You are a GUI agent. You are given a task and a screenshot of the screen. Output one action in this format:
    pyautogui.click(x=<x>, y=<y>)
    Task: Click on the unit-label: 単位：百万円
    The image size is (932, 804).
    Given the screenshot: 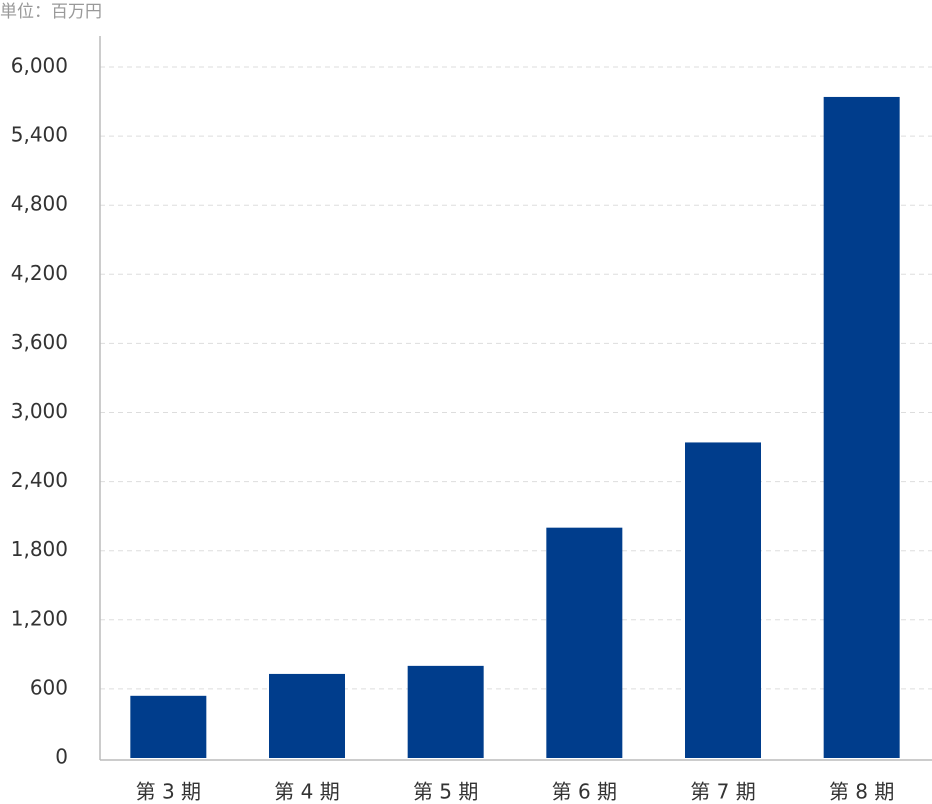 What is the action you would take?
    pyautogui.click(x=51, y=12)
    